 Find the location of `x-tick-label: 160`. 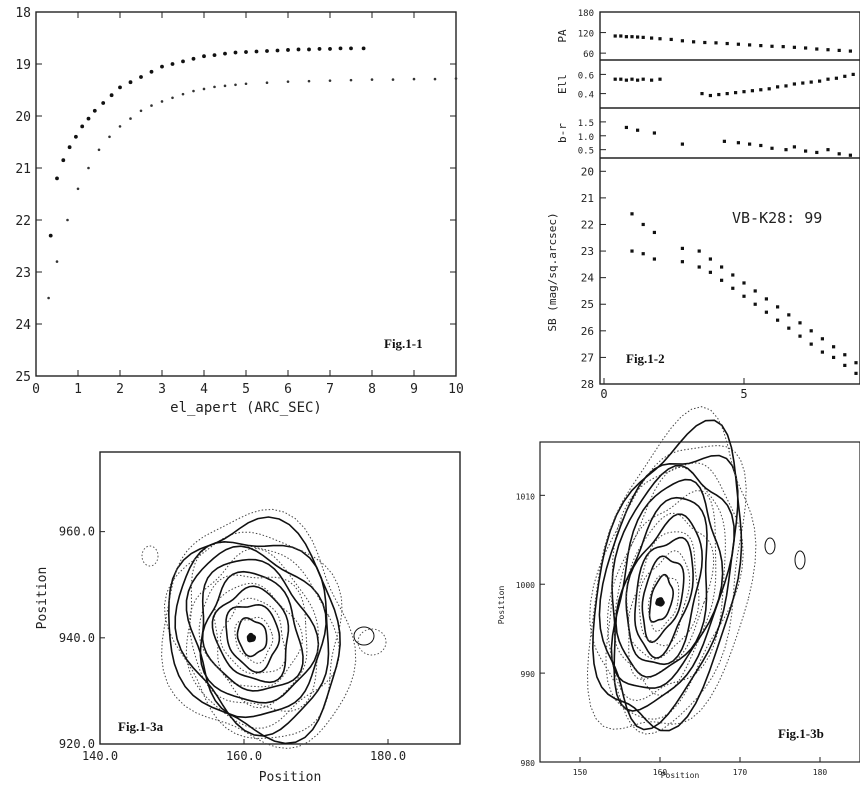

x-tick-label: 160 is located at coordinates (660, 772).